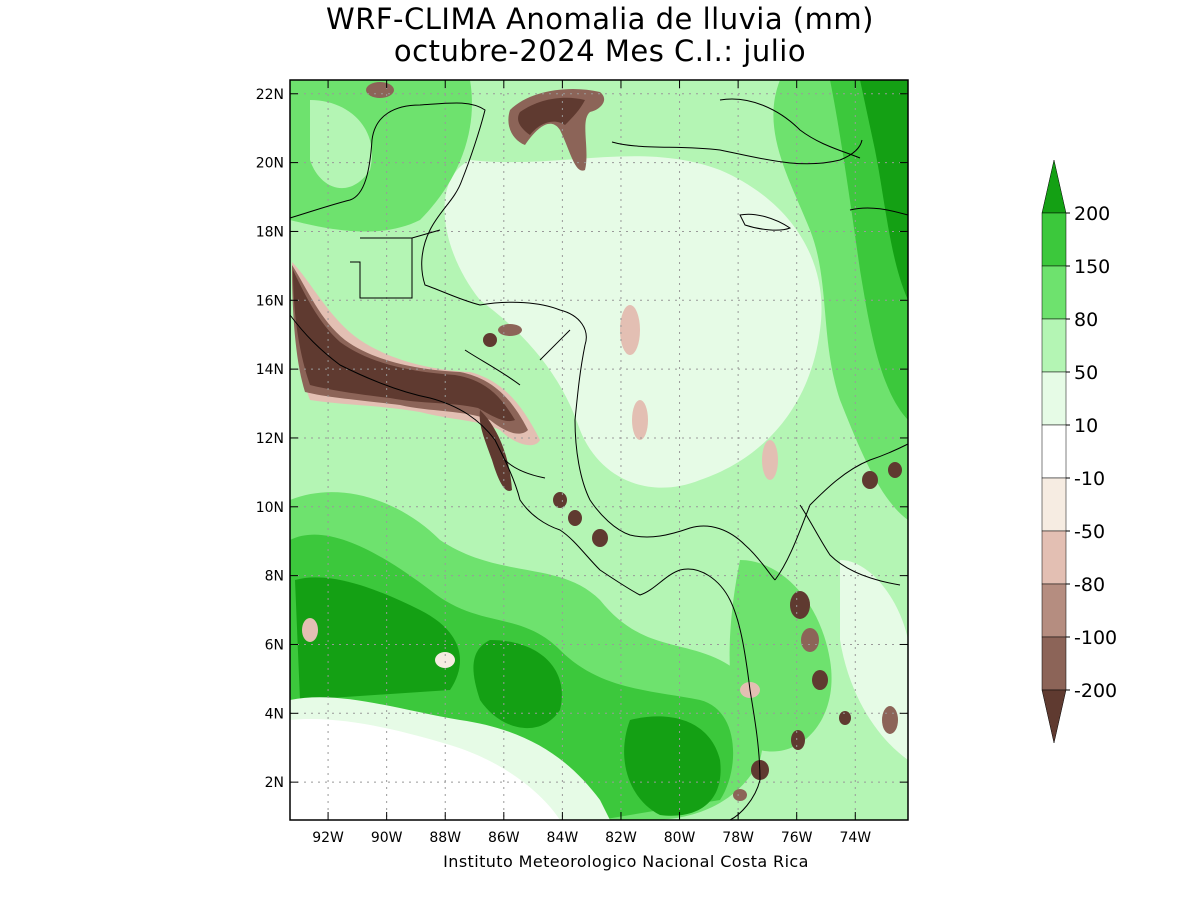 Image resolution: width=1200 pixels, height=900 pixels. Describe the element at coordinates (274, 783) in the screenshot. I see `y-tick-label: 2N` at that location.